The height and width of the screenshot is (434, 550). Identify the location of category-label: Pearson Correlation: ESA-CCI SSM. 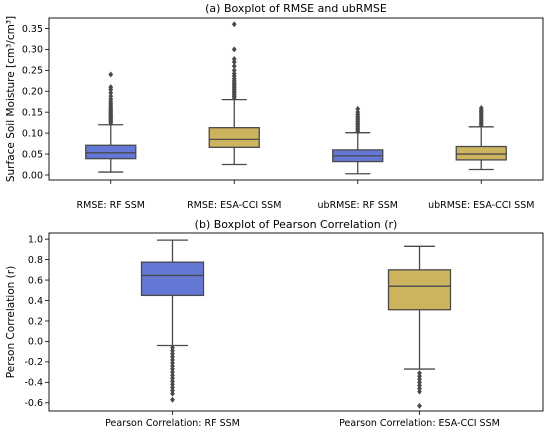
(419, 423).